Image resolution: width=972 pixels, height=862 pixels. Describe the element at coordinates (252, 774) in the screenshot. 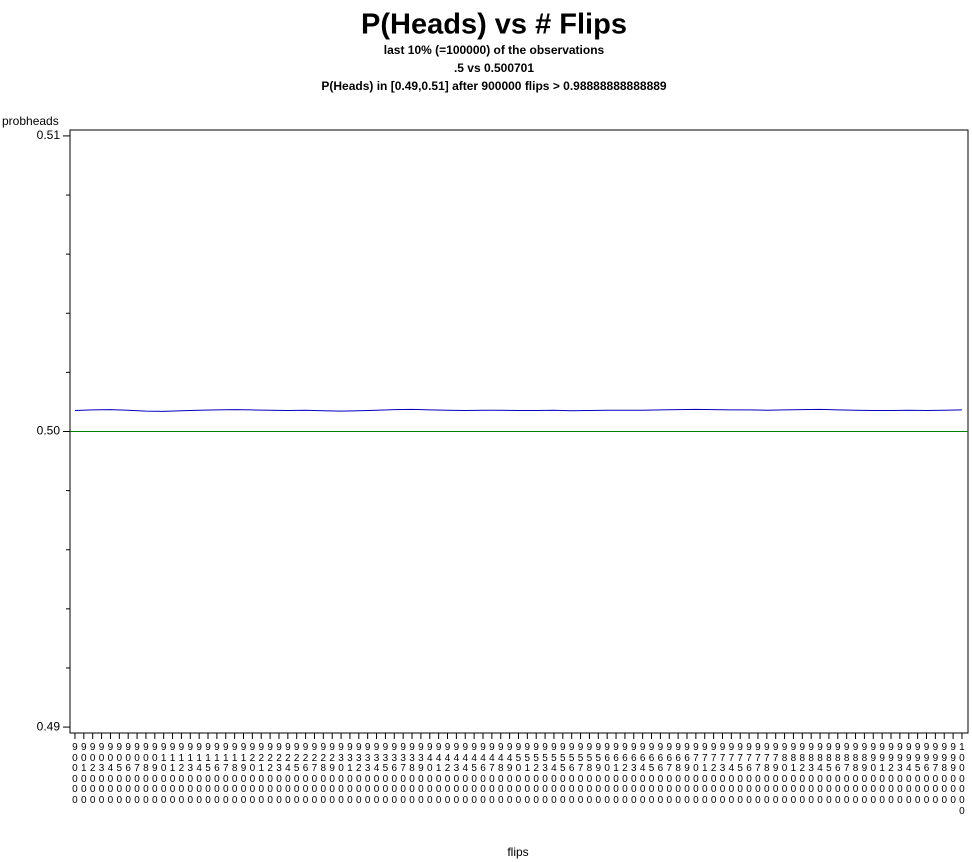

I see `x-tick-label: 920000` at that location.